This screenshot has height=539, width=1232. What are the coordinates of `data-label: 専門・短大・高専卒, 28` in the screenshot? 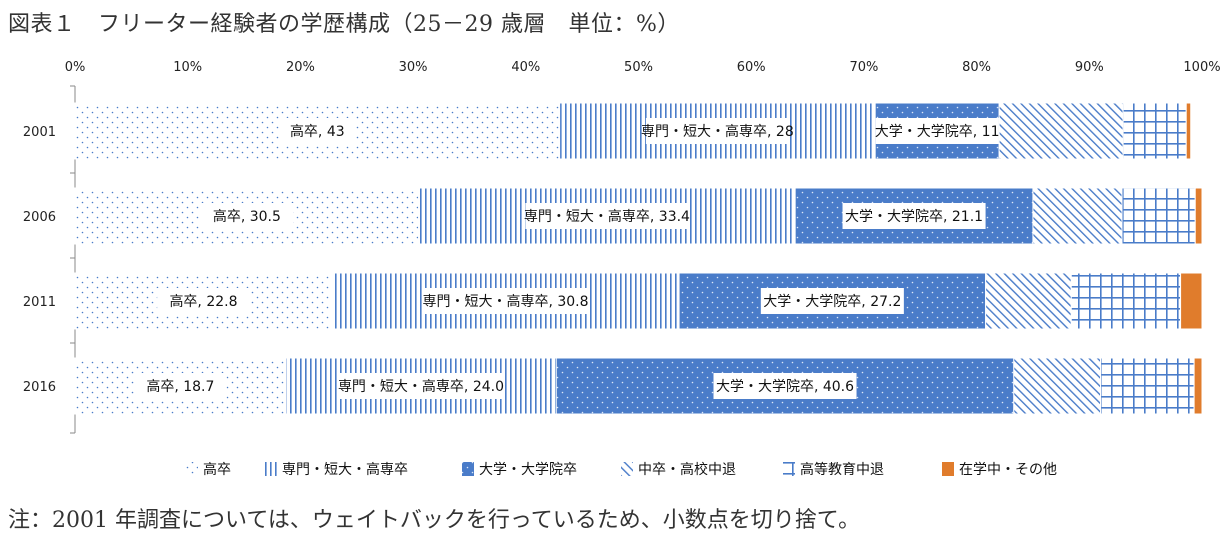 It's located at (717, 131).